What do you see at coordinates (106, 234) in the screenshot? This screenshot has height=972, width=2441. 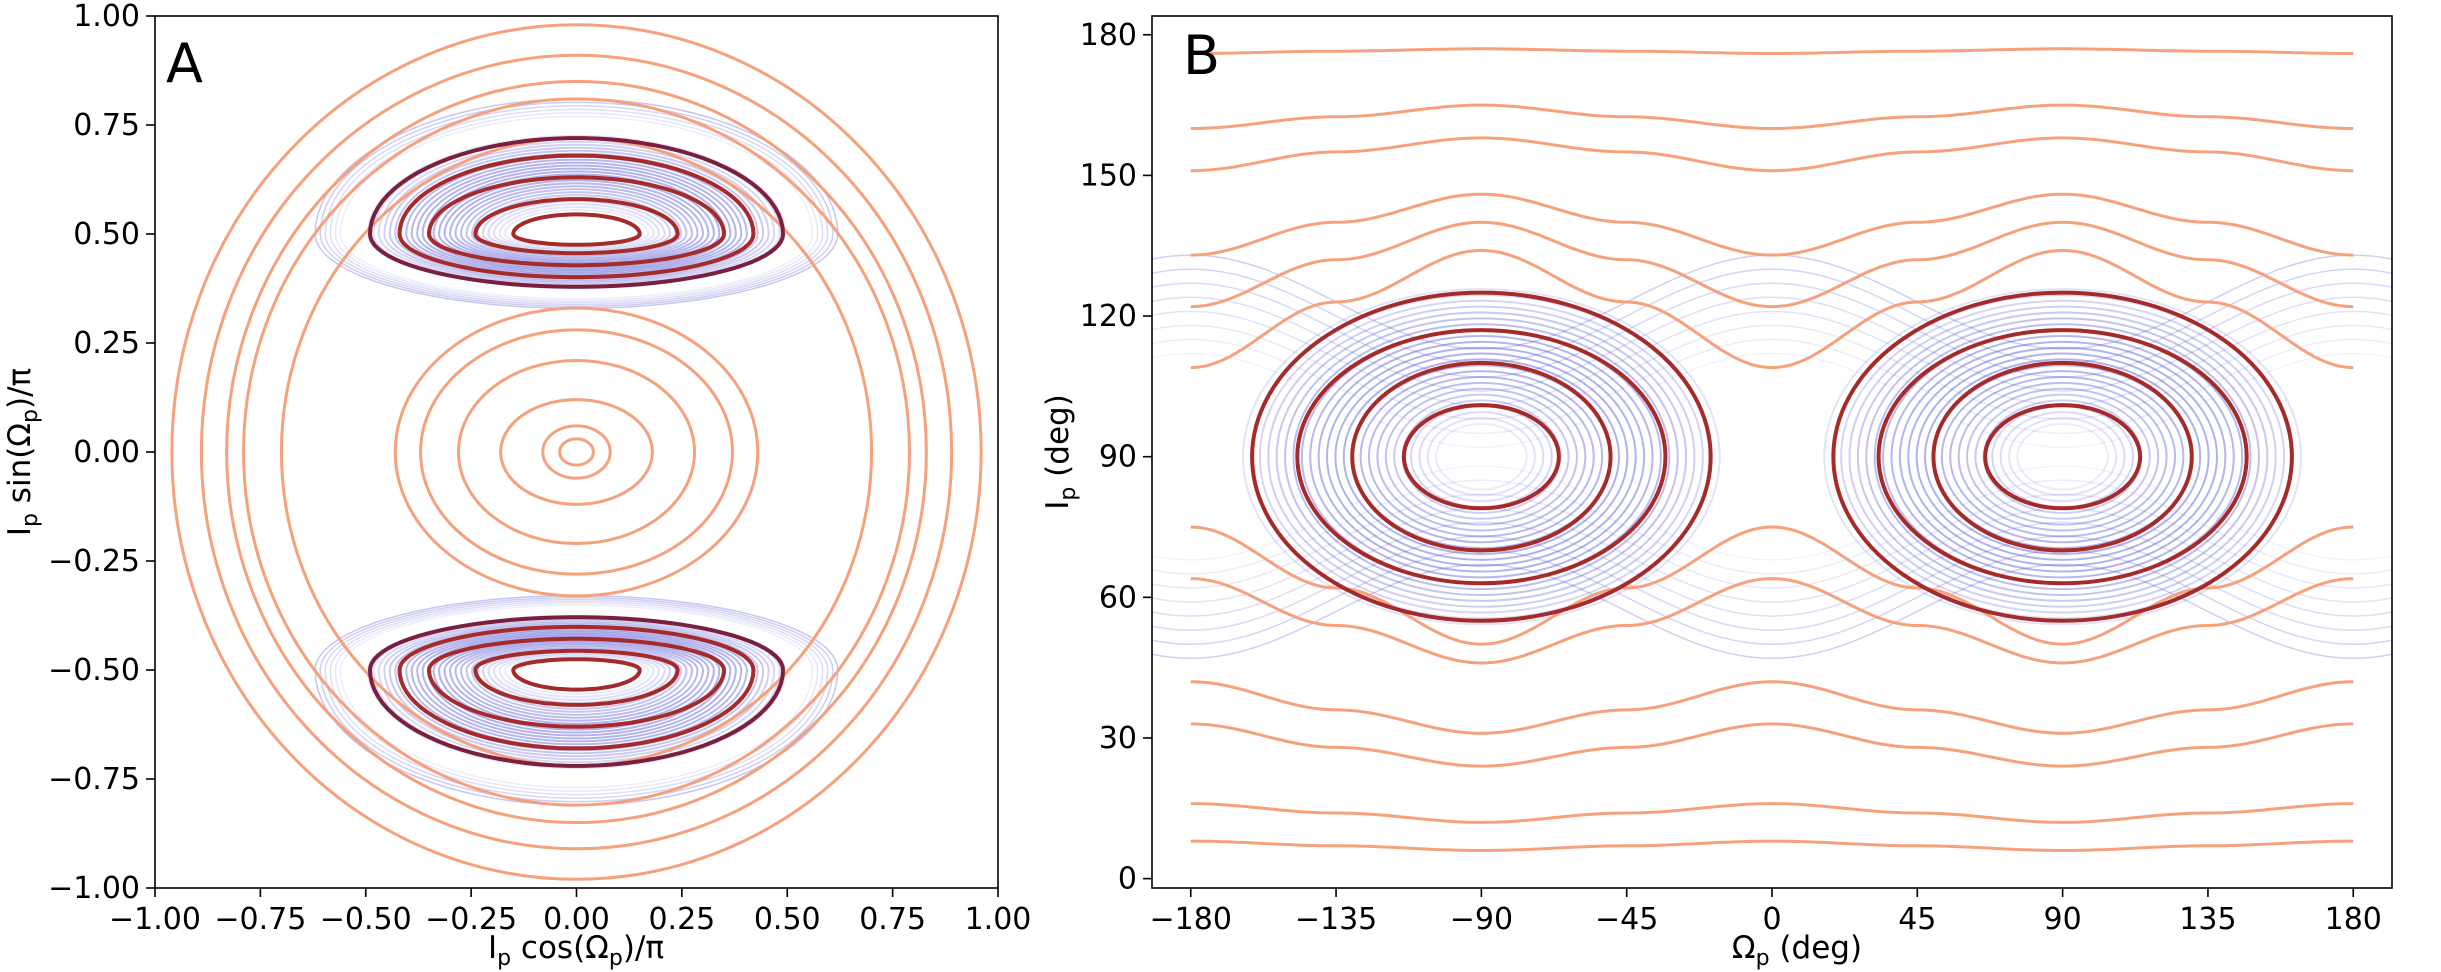 I see `panel-a-y-tick-label: 0.50` at bounding box center [106, 234].